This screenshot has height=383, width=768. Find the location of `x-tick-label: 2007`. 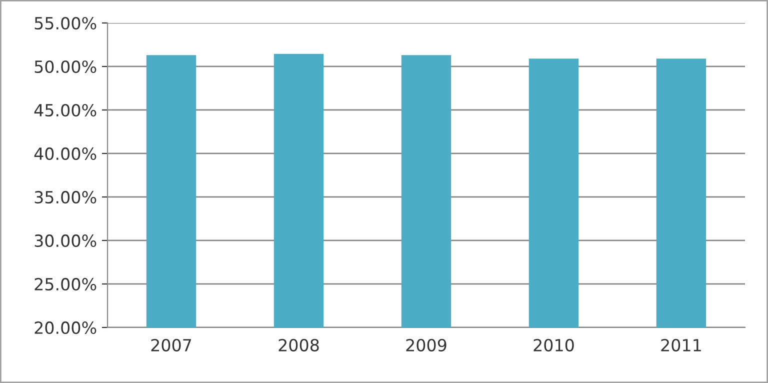

x-tick-label: 2007 is located at coordinates (171, 345).